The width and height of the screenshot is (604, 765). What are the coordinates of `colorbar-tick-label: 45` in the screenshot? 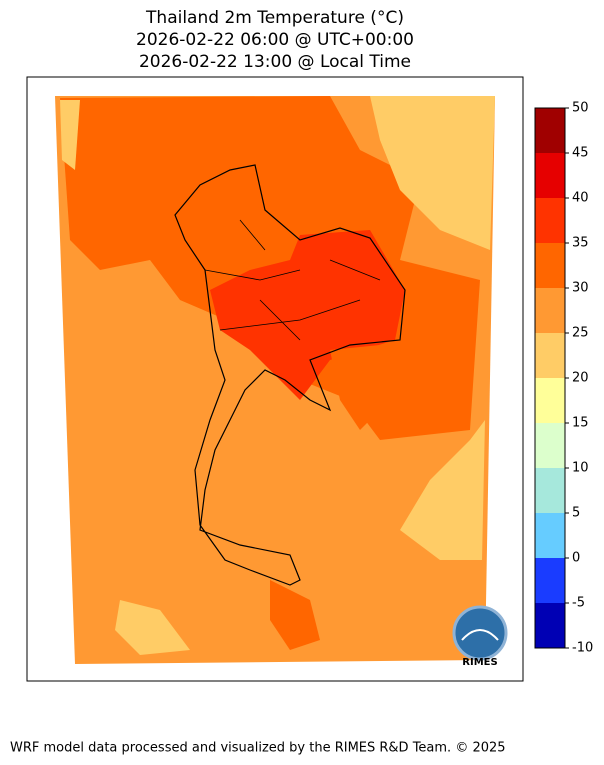 It's located at (580, 153).